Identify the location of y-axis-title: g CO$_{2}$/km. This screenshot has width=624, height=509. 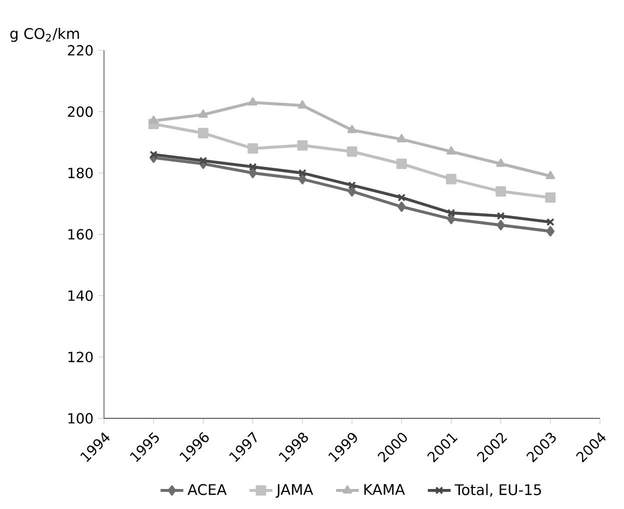
(44, 35).